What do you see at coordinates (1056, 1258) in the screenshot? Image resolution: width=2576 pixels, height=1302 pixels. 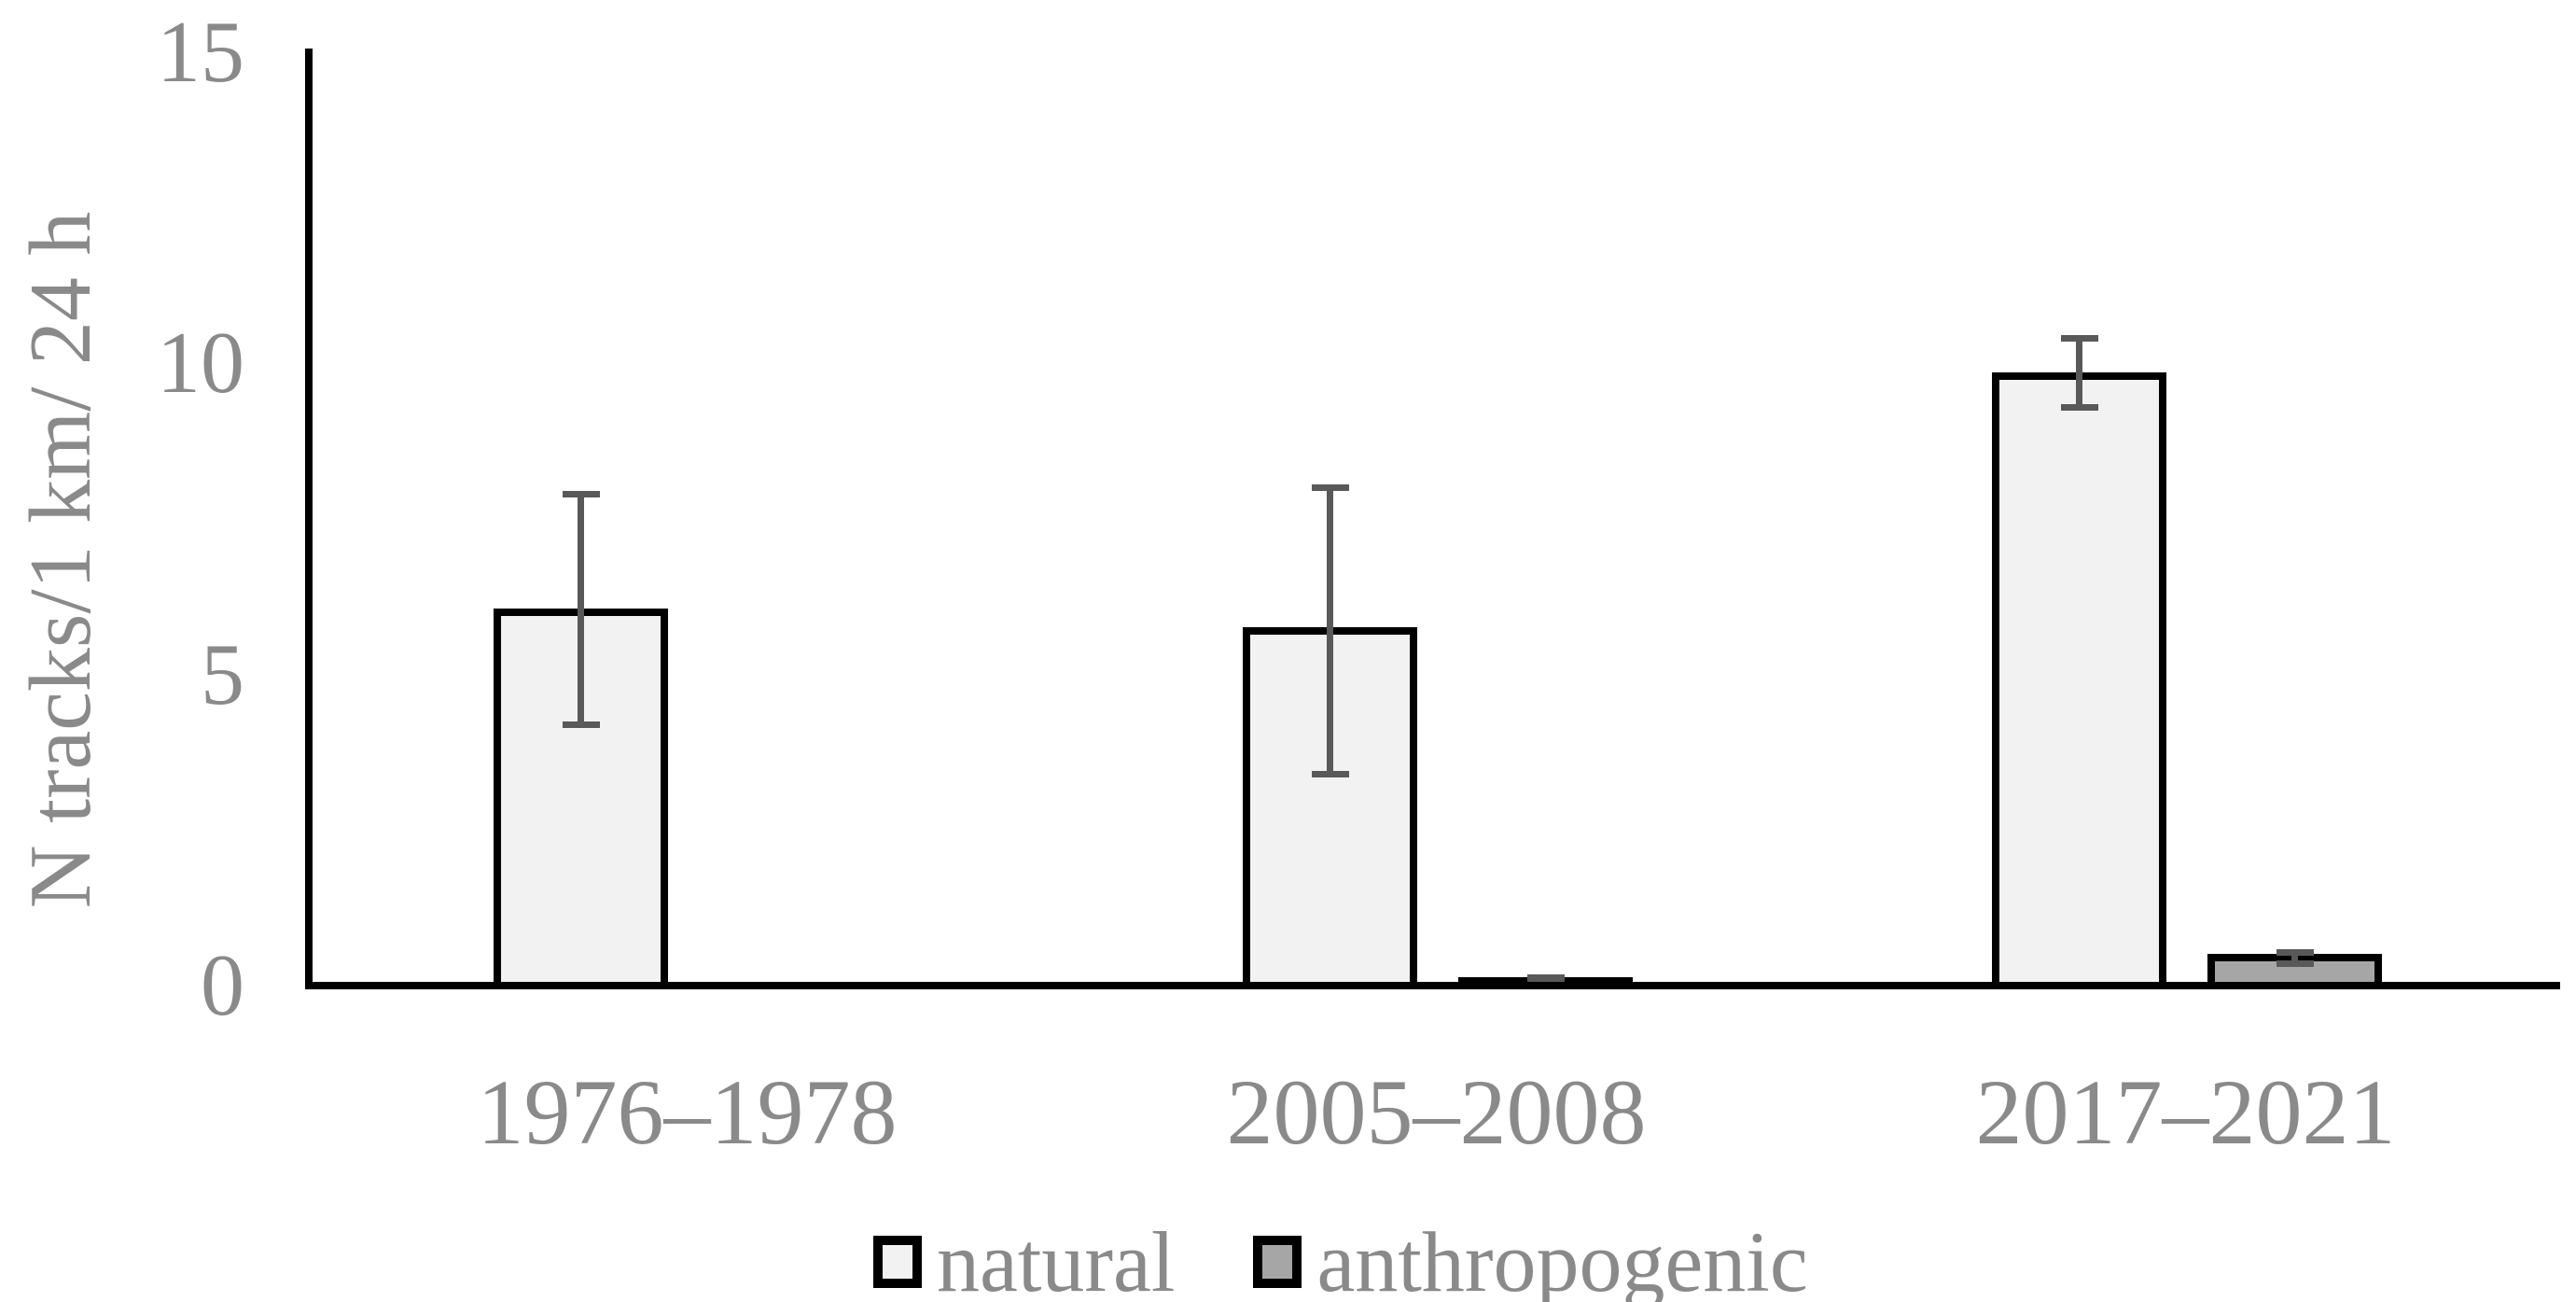 I see `legend-label-natural: natural` at bounding box center [1056, 1258].